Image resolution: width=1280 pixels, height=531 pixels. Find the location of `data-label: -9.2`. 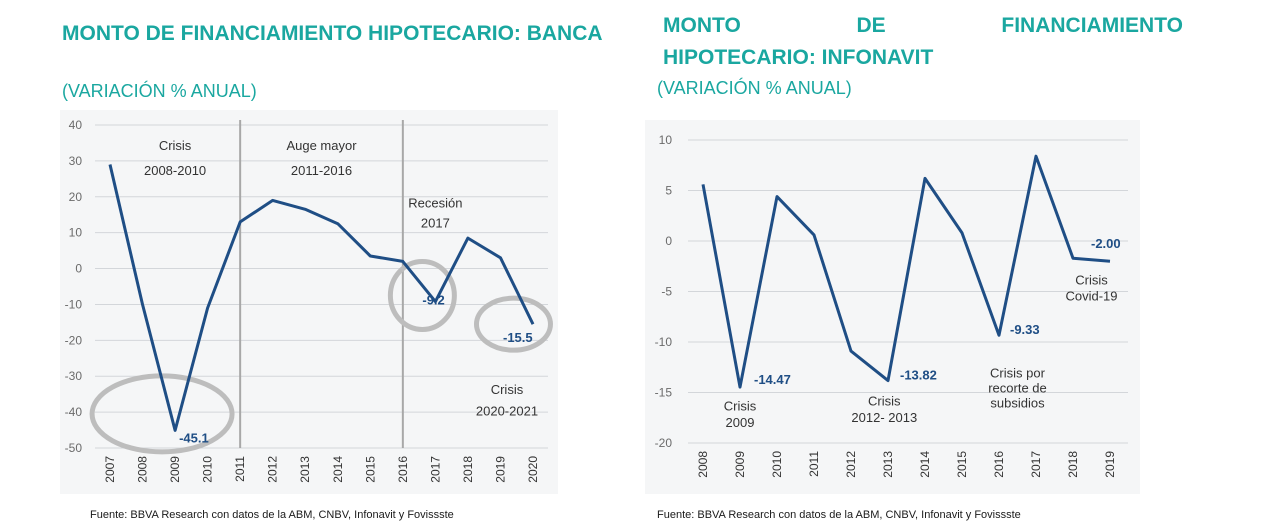

data-label: -9.2 is located at coordinates (433, 300).